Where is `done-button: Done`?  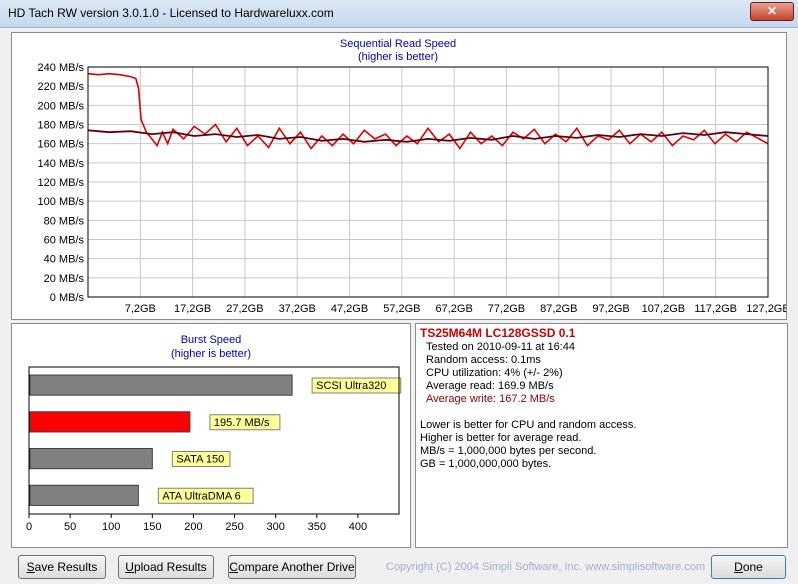 done-button: Done is located at coordinates (748, 567).